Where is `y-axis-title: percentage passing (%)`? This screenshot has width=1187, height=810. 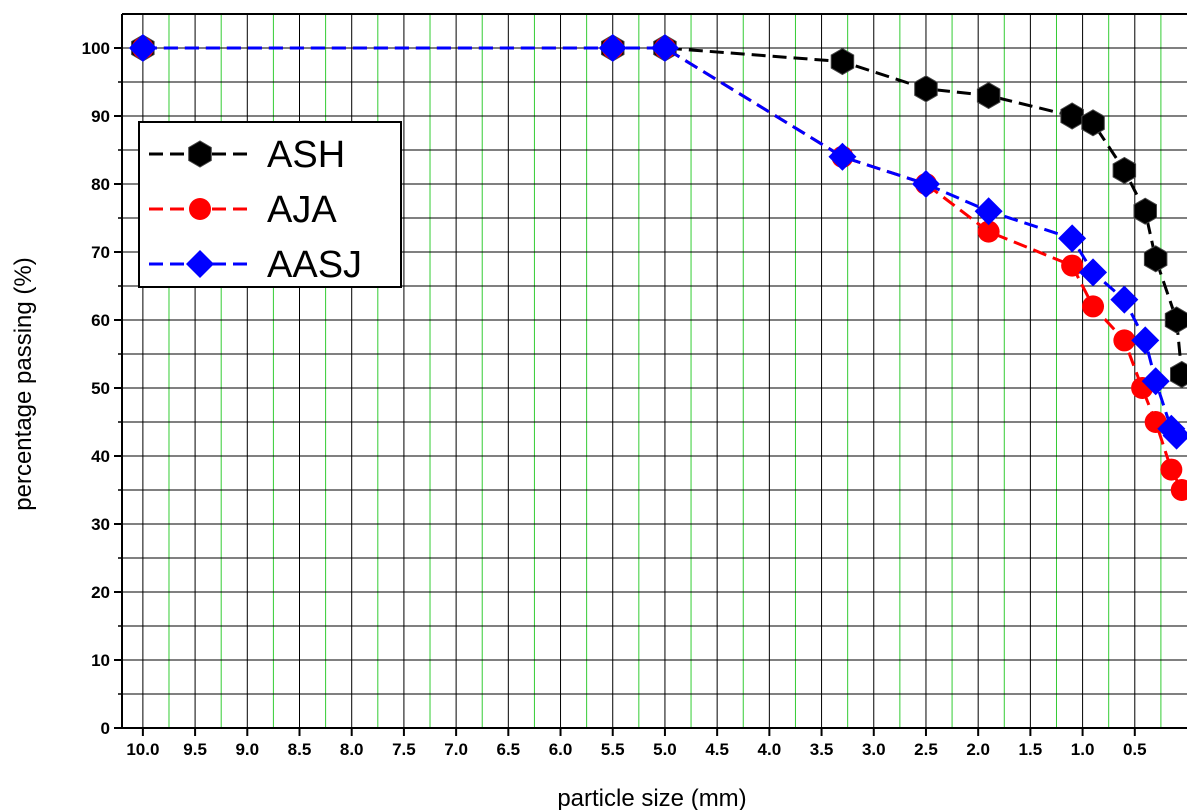 y-axis-title: percentage passing (%) is located at coordinates (23, 383).